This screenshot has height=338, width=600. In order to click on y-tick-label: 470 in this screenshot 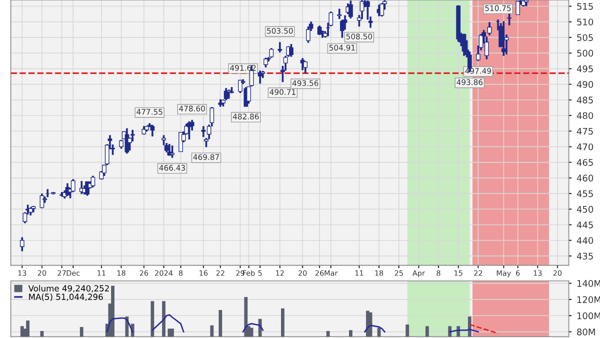, I will do `click(585, 146)`.